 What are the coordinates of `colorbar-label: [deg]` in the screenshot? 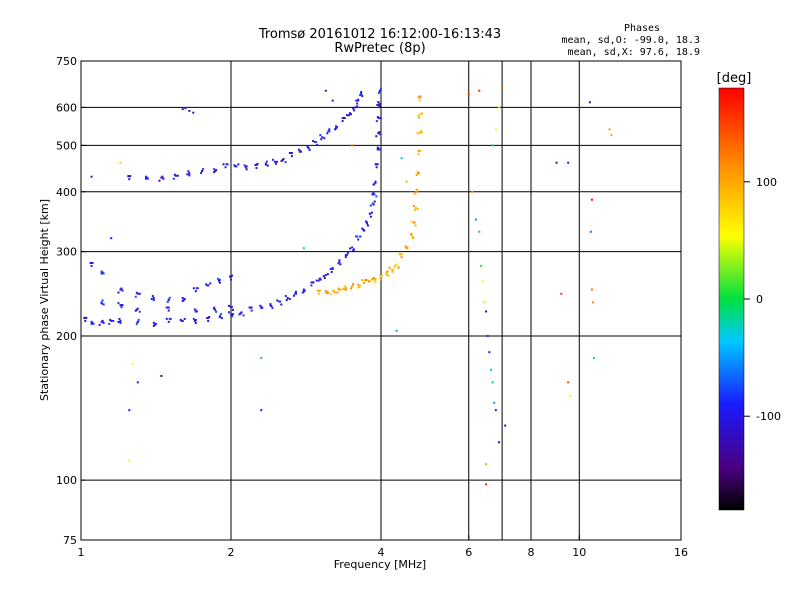 It's located at (734, 78).